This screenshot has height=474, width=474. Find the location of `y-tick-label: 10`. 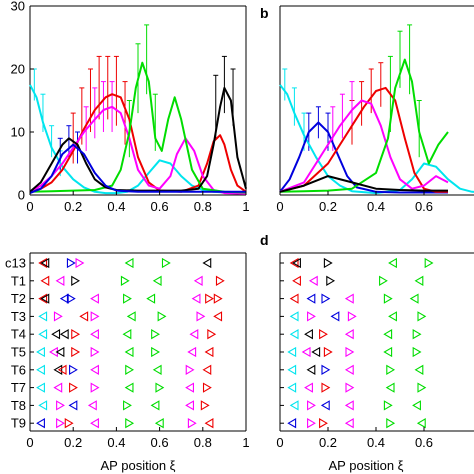

y-tick-label: 10 is located at coordinates (18, 132).